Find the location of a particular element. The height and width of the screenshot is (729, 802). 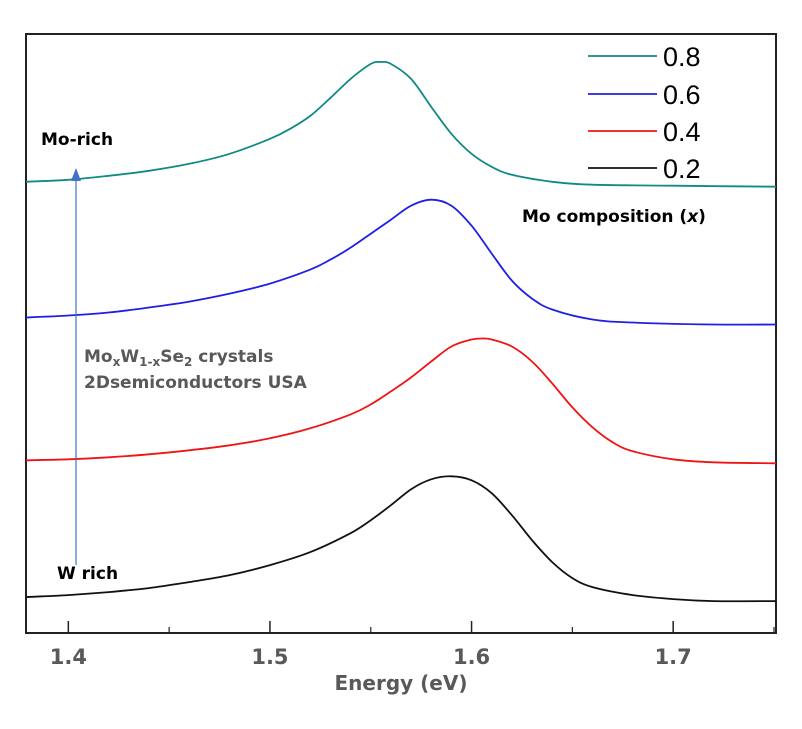

mo-composition-suffix: ) is located at coordinates (702, 217).